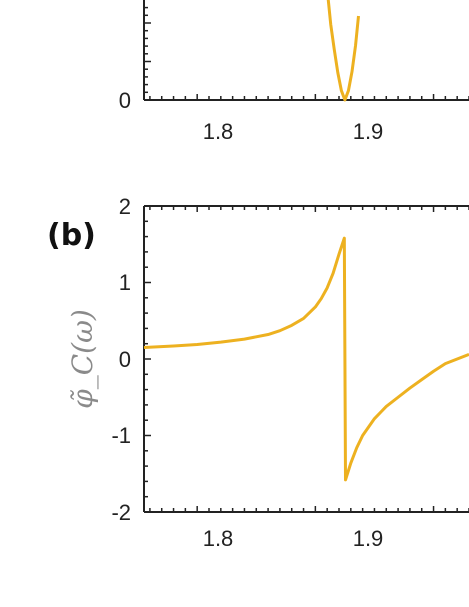 This screenshot has height=607, width=469. Describe the element at coordinates (368, 538) in the screenshot. I see `panel-b-xtick-label: 1.9` at that location.